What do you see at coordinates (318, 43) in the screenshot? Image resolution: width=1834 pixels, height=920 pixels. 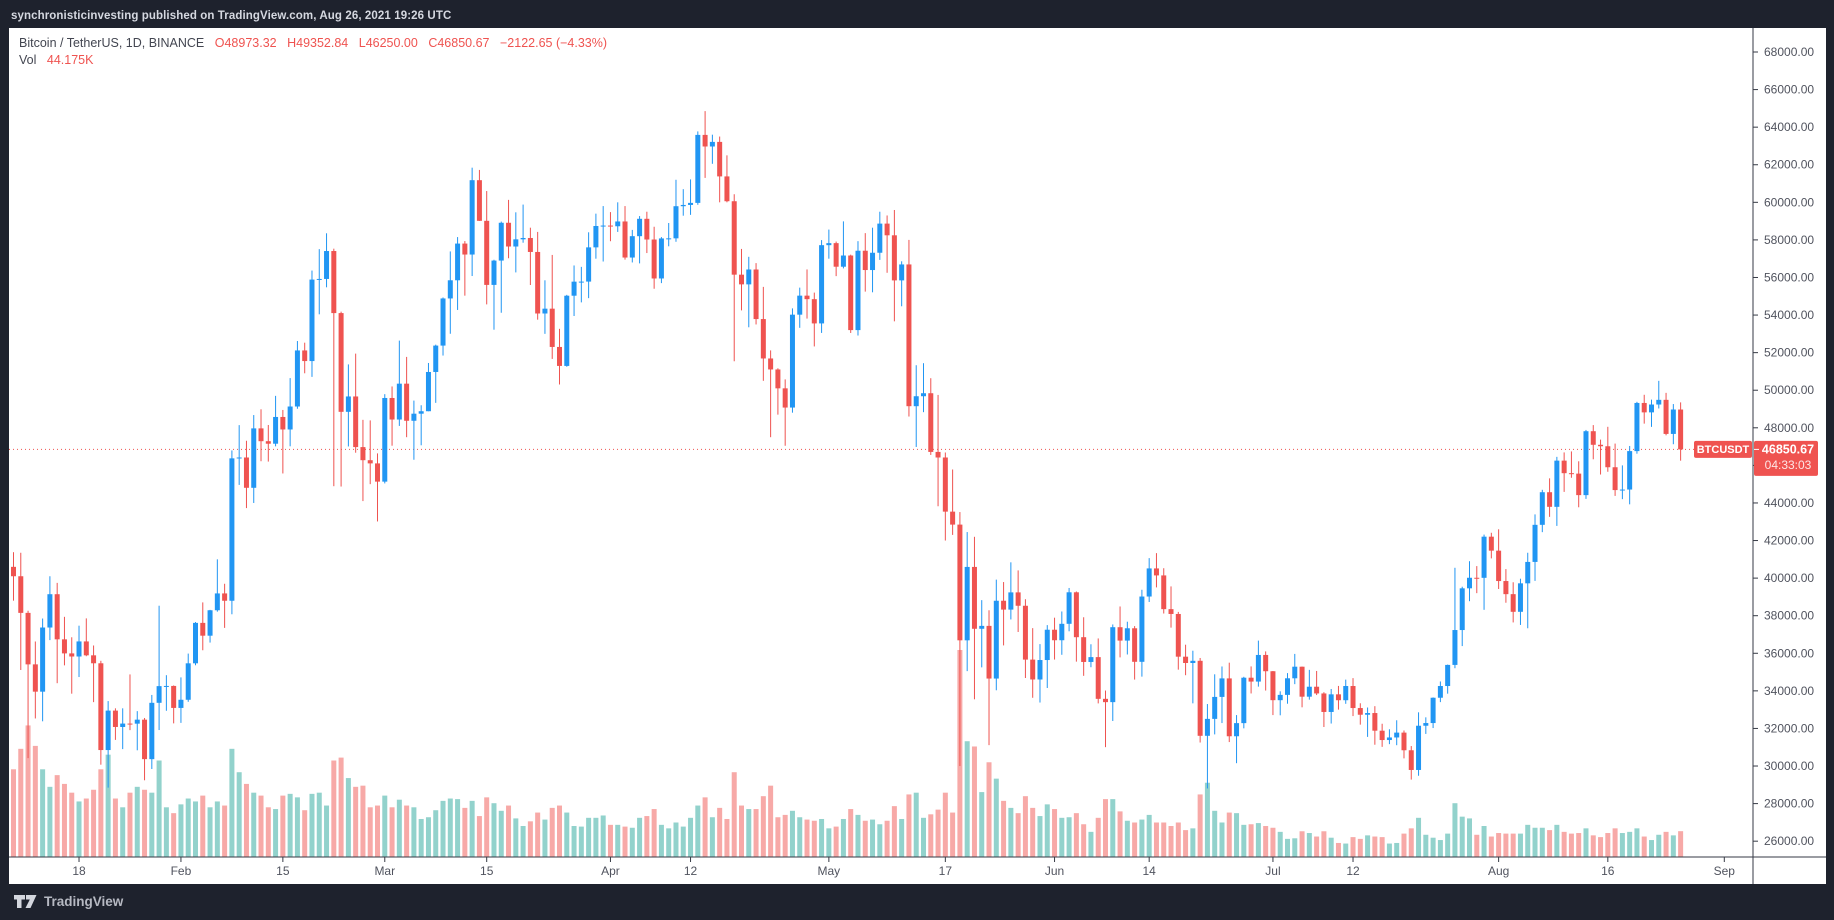 I see `high-value: H49352.84` at bounding box center [318, 43].